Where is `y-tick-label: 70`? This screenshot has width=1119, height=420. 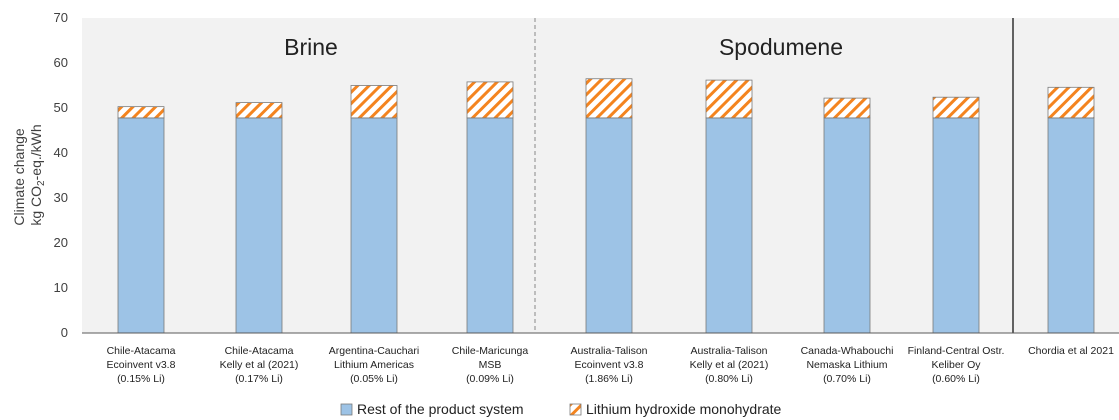 y-tick-label: 70 is located at coordinates (61, 17).